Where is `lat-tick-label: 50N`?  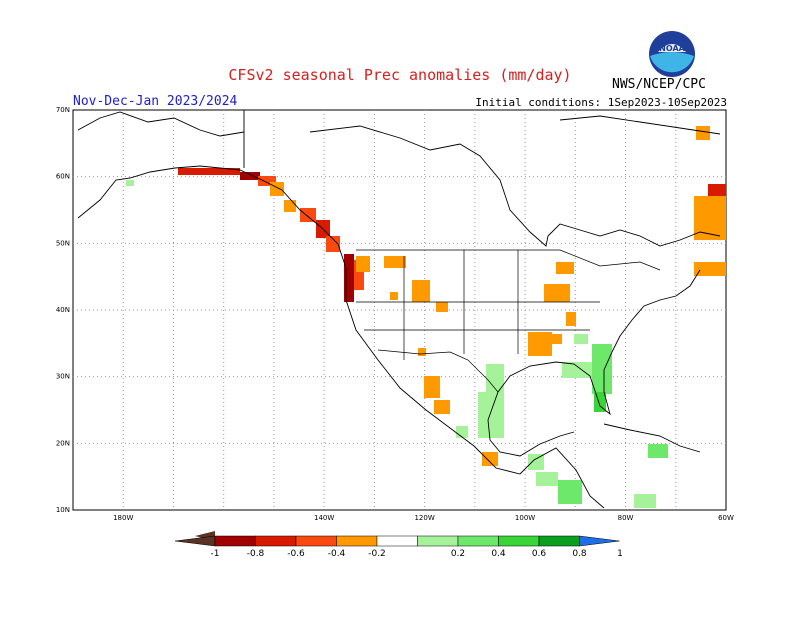
lat-tick-label: 50N is located at coordinates (63, 243).